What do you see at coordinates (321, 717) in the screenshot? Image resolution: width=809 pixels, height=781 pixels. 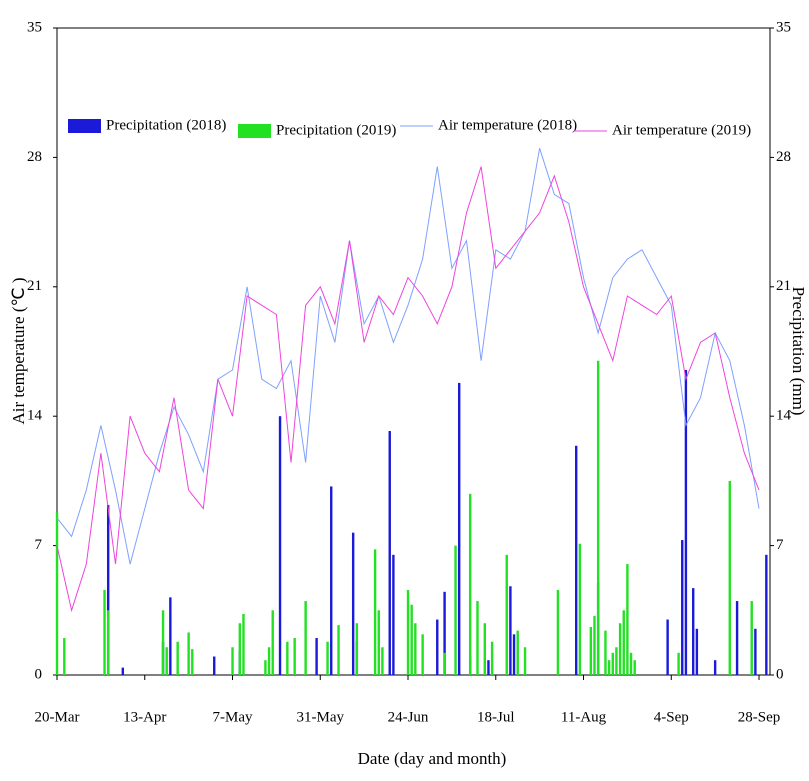 I see `x-tick-label: 31-May` at bounding box center [321, 717].